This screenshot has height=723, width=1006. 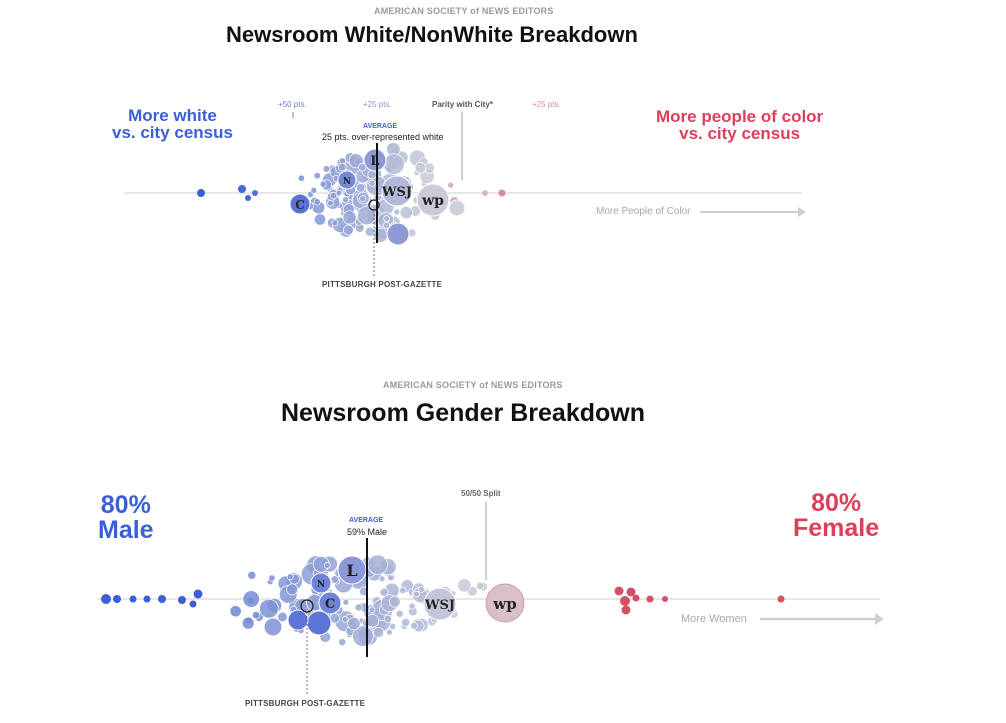 What do you see at coordinates (377, 104) in the screenshot?
I see `chart1-tick-25-left: +25 pts.` at bounding box center [377, 104].